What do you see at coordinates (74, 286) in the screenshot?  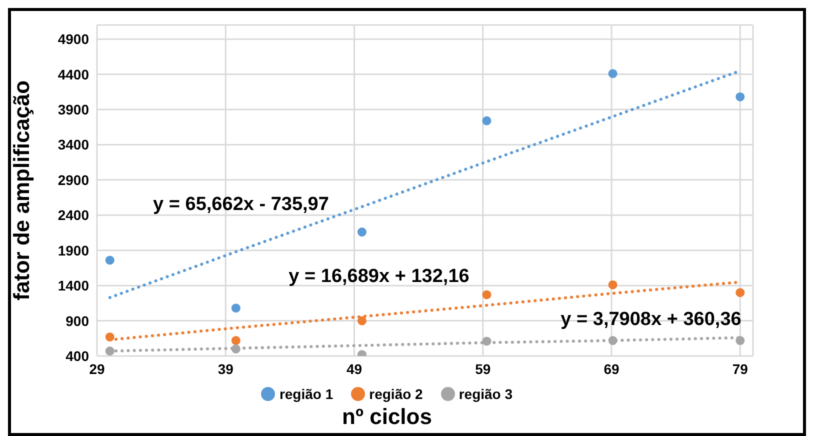 I see `y-tick-label: 1400` at bounding box center [74, 286].